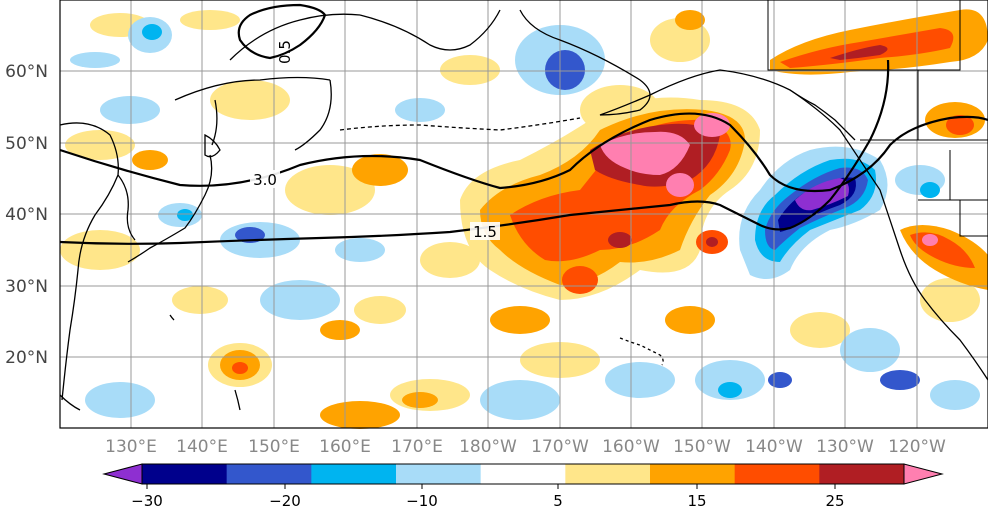  What do you see at coordinates (460, 124) in the screenshot?
I see `aleutian-islands` at bounding box center [460, 124].